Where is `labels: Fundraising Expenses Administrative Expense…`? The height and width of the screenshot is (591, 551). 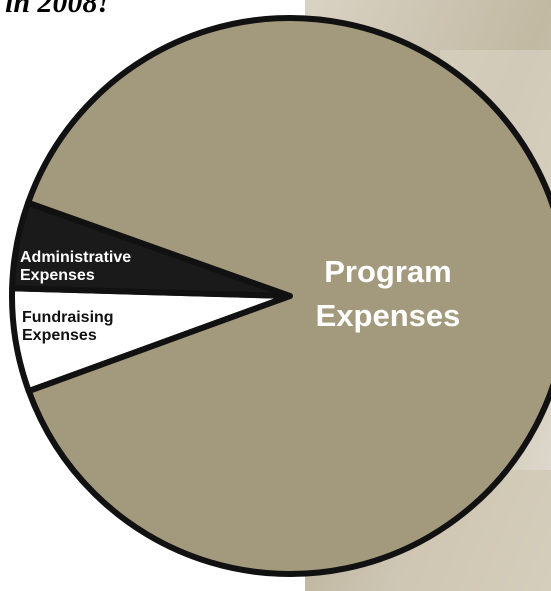
labels: Fundraising Expenses Administrative Expense… is located at coordinates (240, 296).